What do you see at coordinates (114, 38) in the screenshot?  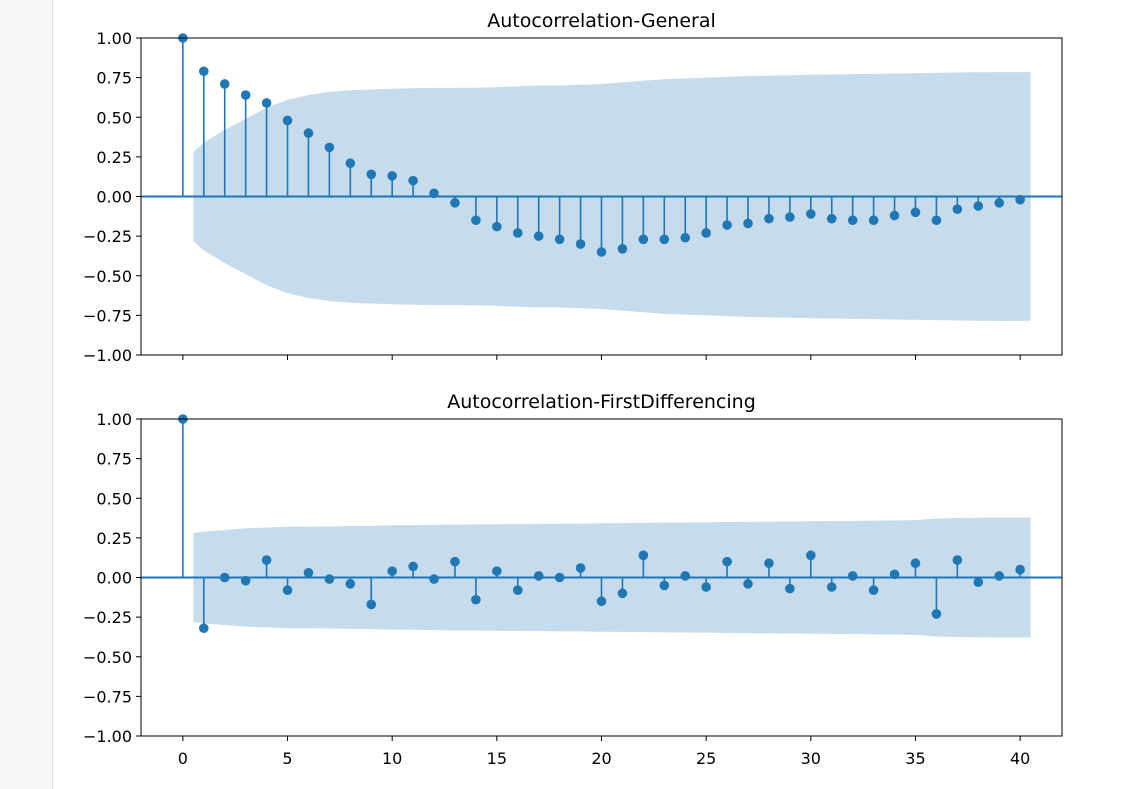 I see `y-tick-label: 1.00` at bounding box center [114, 38].